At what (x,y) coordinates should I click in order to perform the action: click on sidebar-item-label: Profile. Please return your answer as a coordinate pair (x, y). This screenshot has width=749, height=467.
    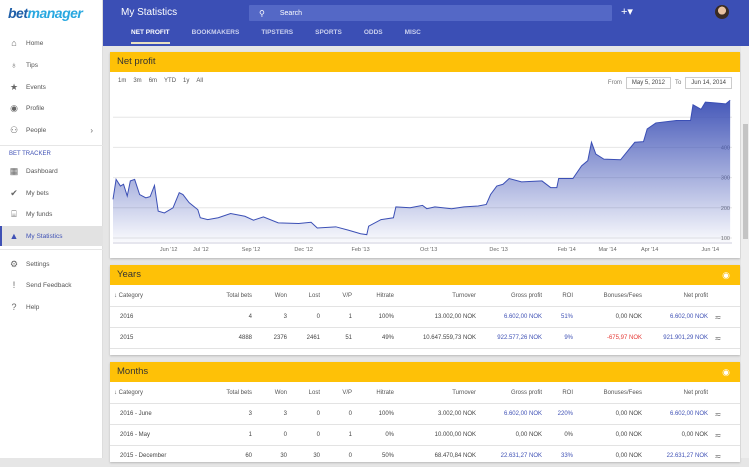
    Looking at the image, I should click on (35, 108).